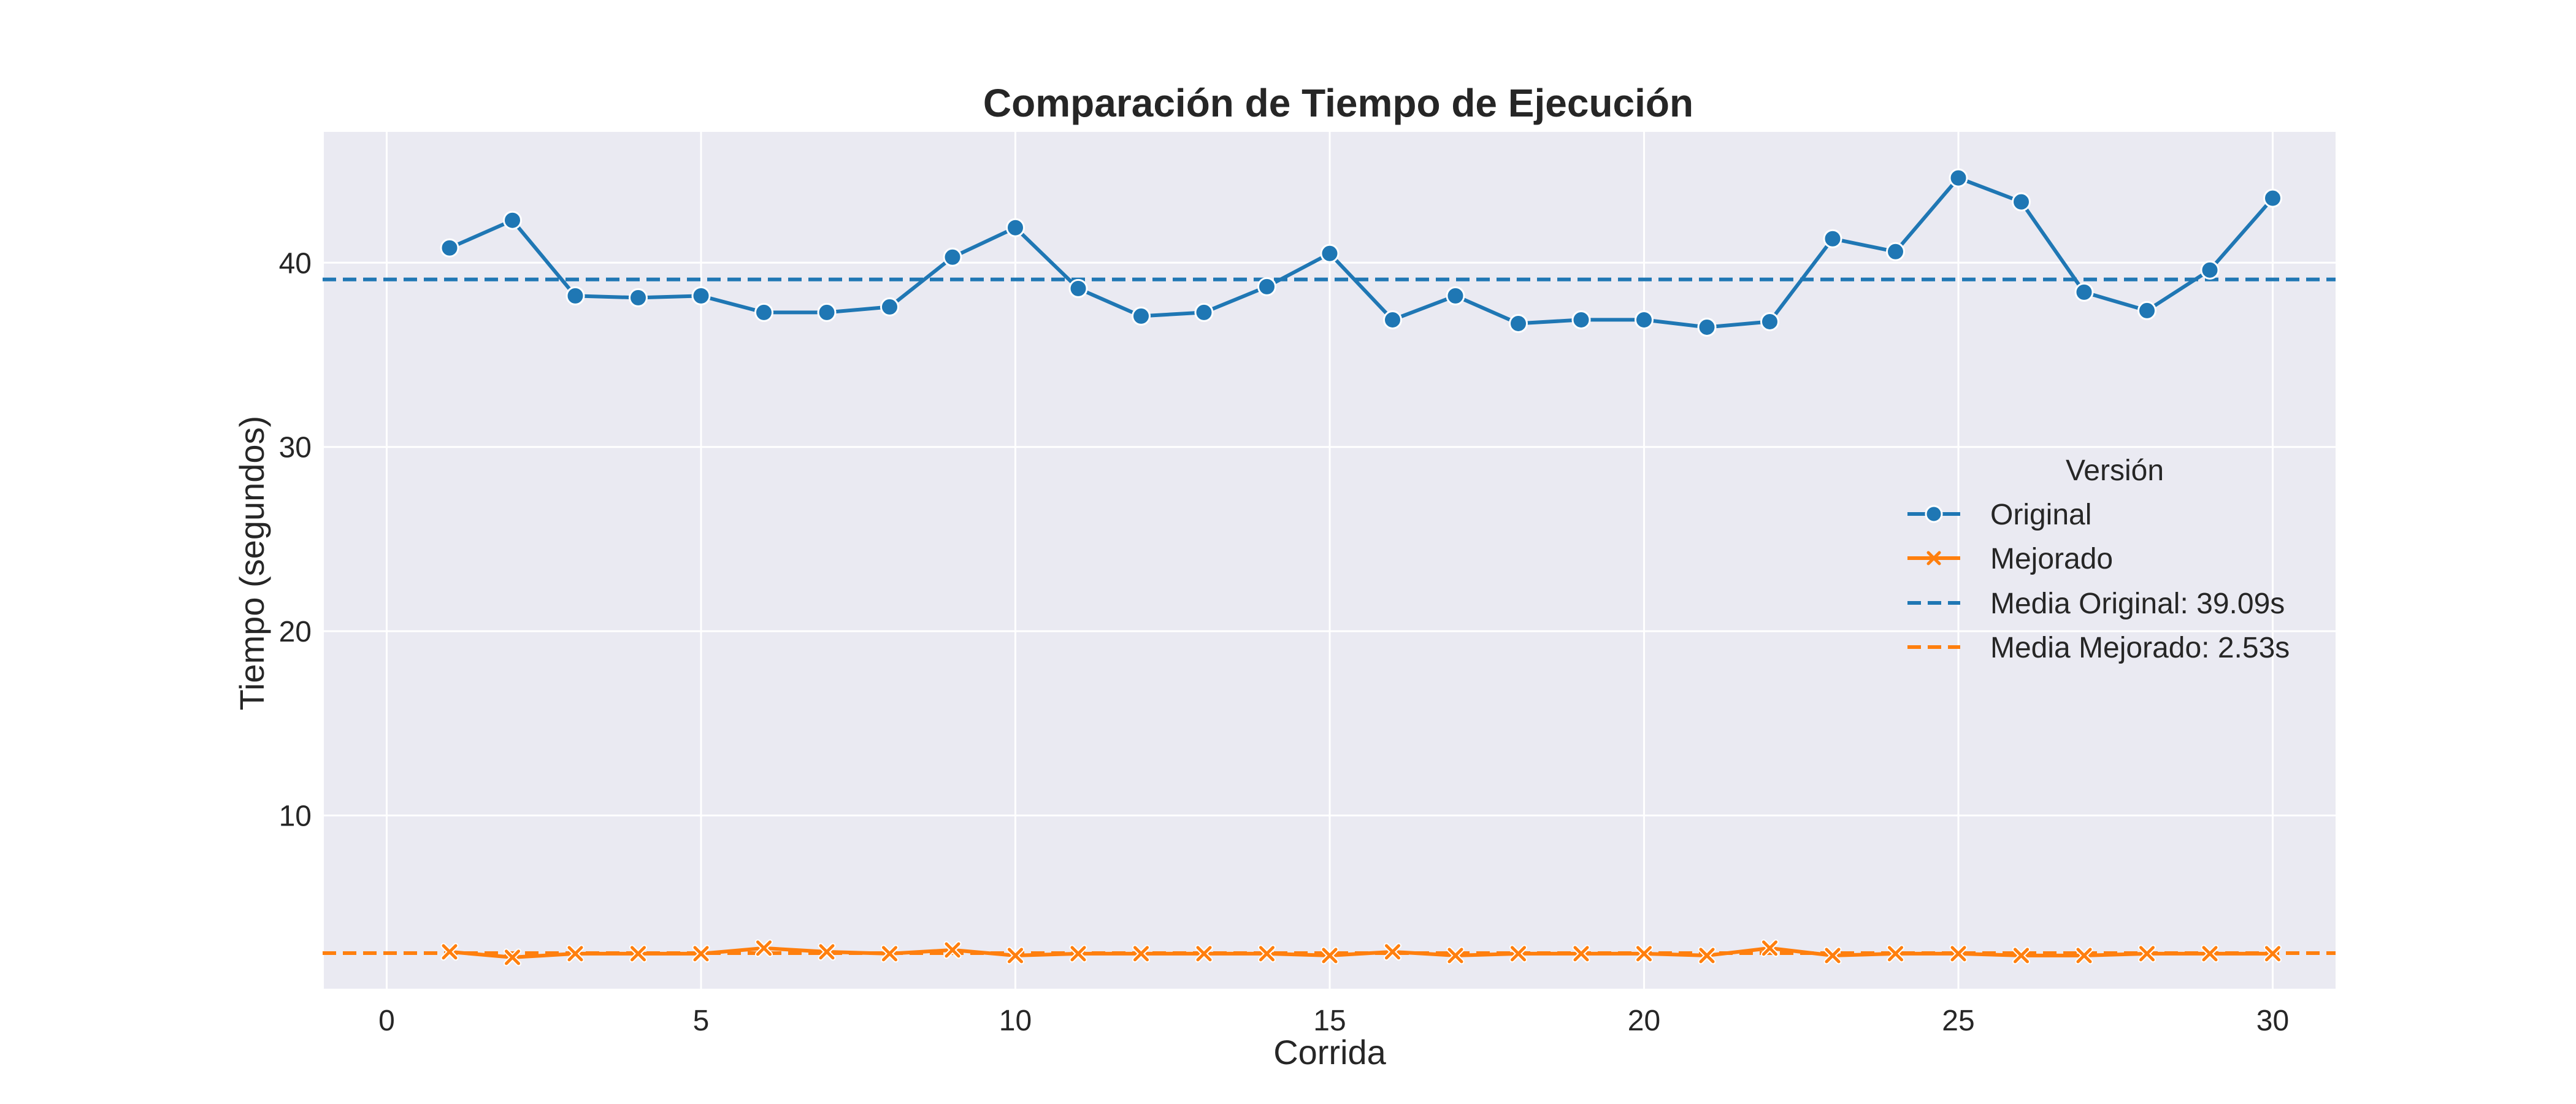  Describe the element at coordinates (1338, 103) in the screenshot. I see `chart-title: Comparación de Tiempo de Ejecución` at that location.